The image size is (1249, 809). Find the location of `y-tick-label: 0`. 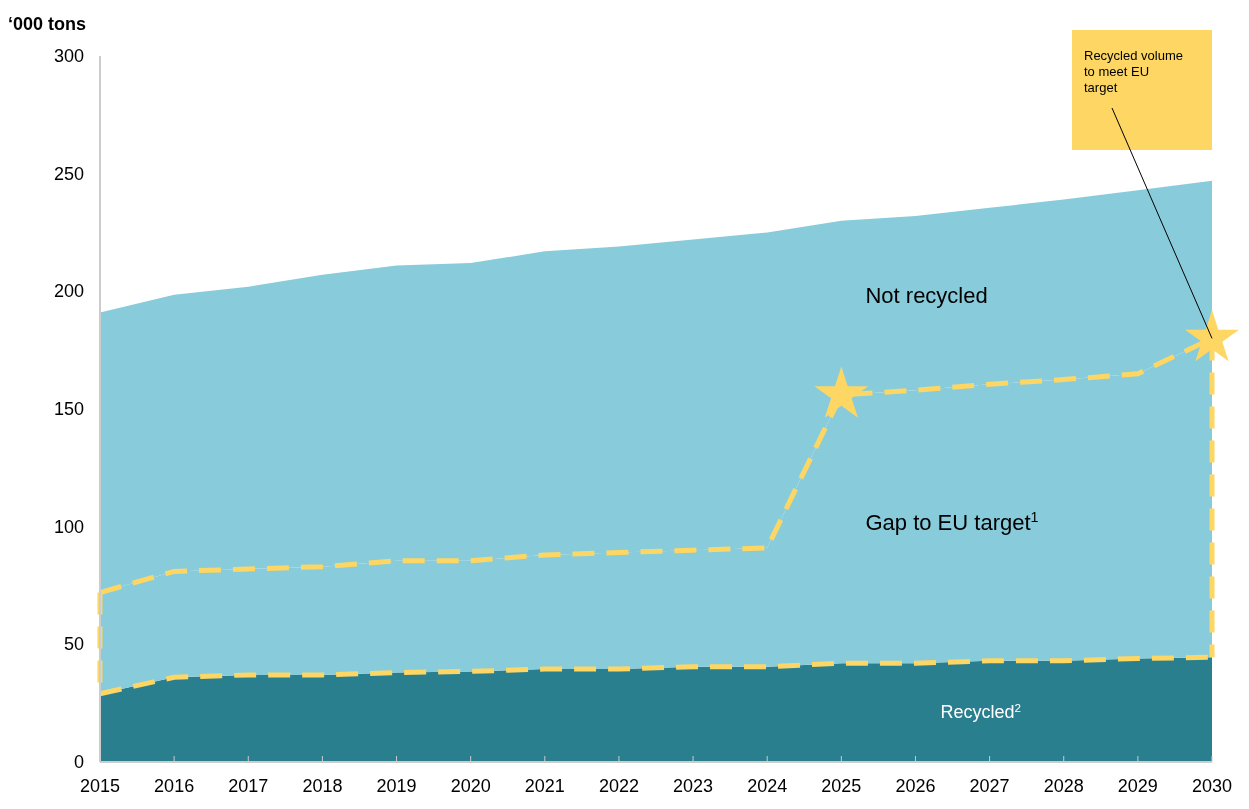

y-tick-label: 0 is located at coordinates (78, 762).